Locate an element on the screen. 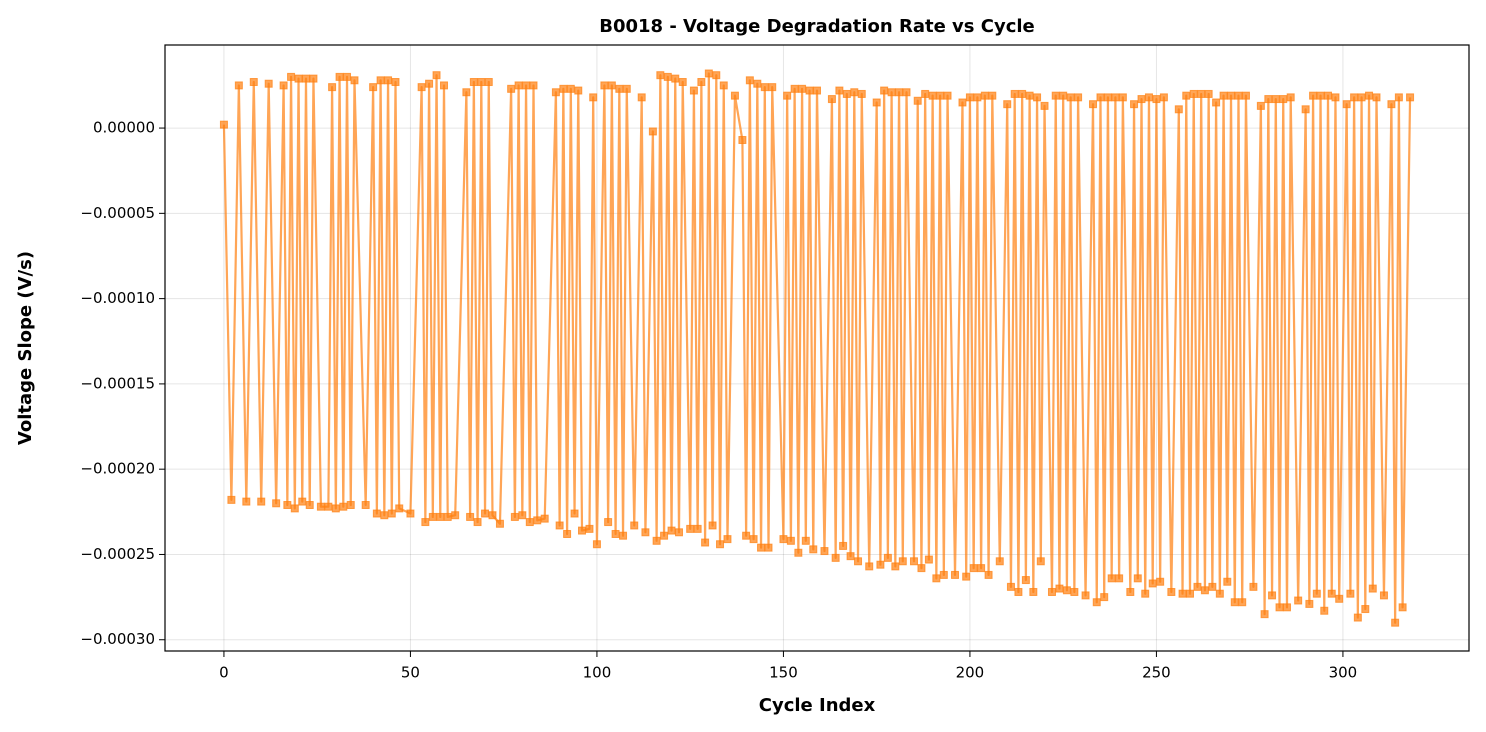 Image resolution: width=1486 pixels, height=732 pixels. x-tick-label: 300 is located at coordinates (1343, 673).